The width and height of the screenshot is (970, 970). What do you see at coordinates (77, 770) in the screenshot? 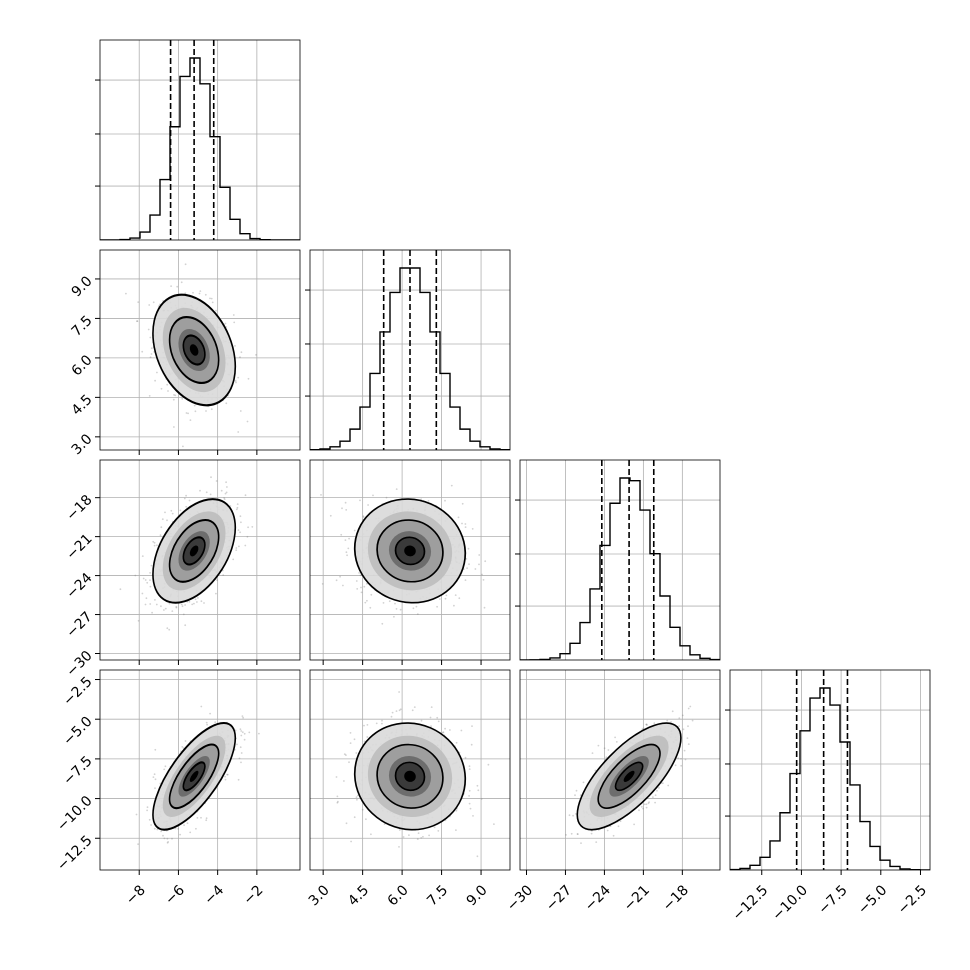
I see `y-tick-label: −7.5` at bounding box center [77, 770].